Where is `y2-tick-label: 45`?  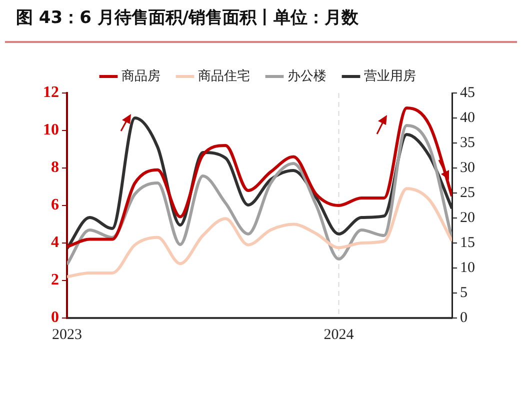 y2-tick-label: 45 is located at coordinates (467, 92).